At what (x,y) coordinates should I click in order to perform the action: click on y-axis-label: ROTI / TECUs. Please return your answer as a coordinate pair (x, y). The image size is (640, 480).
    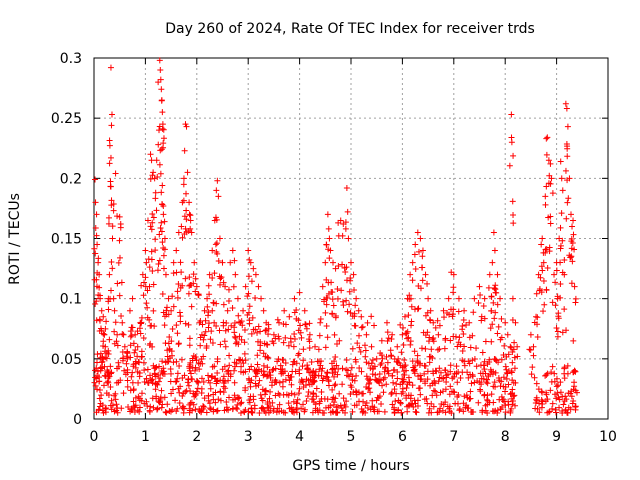
    Looking at the image, I should click on (15, 239).